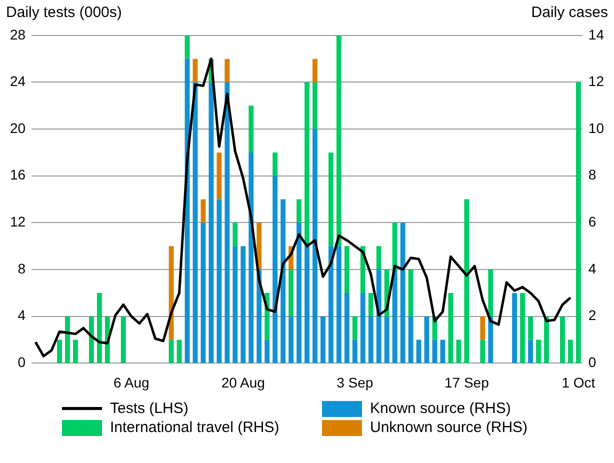  Describe the element at coordinates (195, 427) in the screenshot. I see `legend-label: International travel (RHS)` at that location.